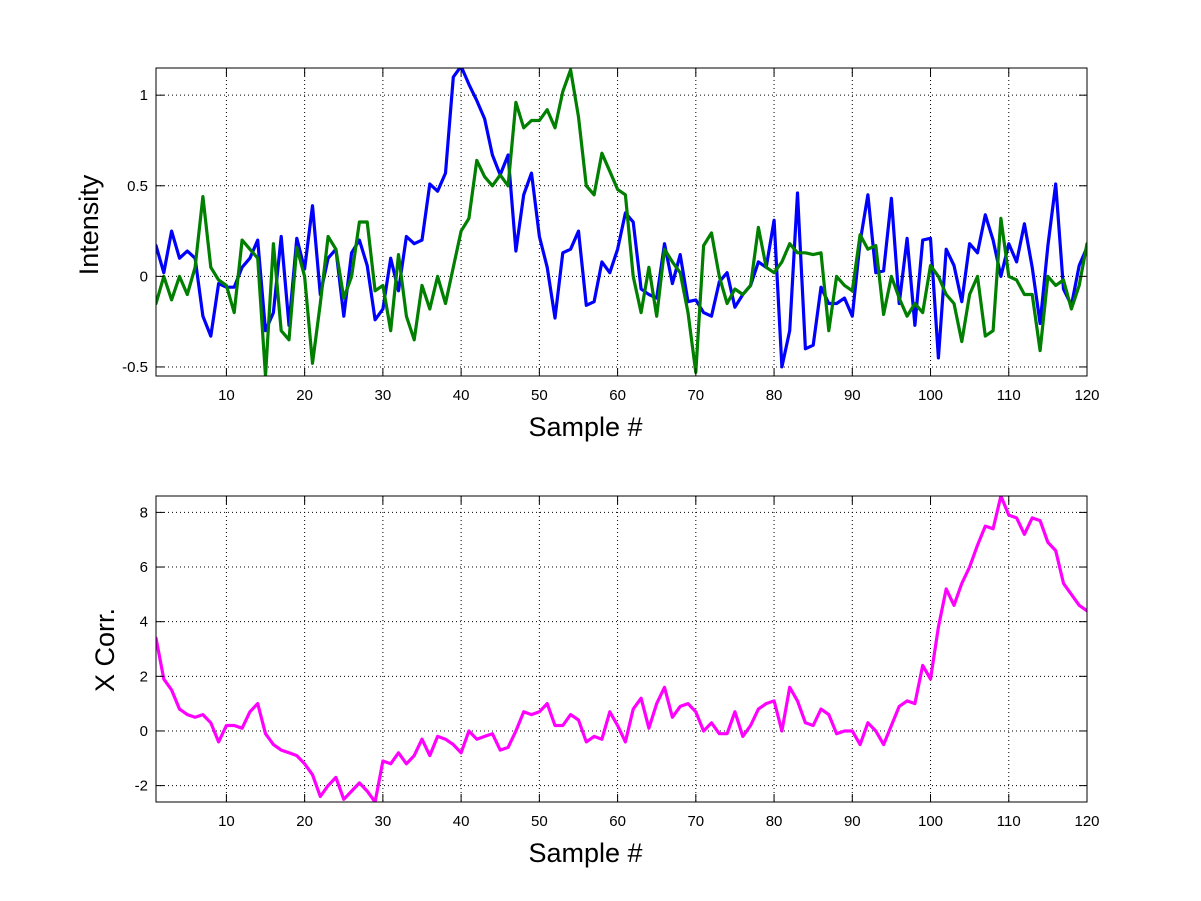 The image size is (1201, 901). I want to click on xcorr-xtick-label: 60, so click(617, 821).